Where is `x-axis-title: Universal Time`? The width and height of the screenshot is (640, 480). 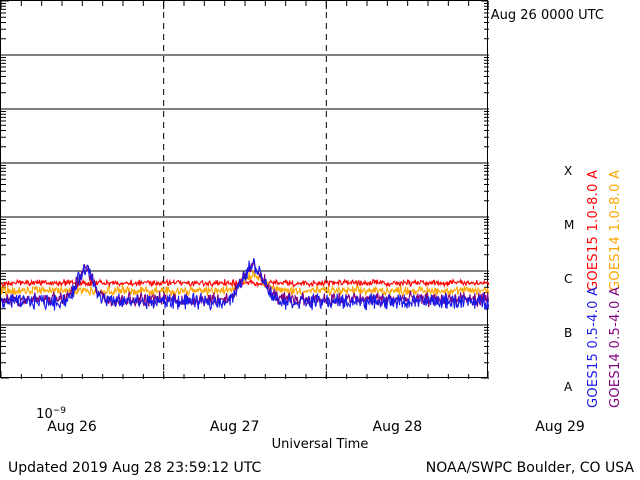
x-axis-title: Universal Time is located at coordinates (320, 444).